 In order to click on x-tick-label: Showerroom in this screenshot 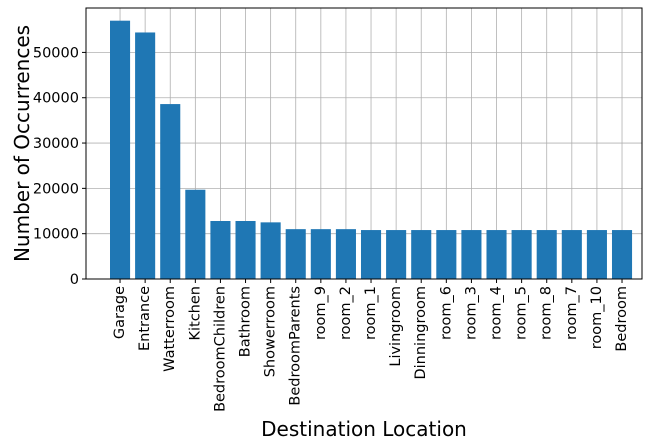, I will do `click(271, 331)`.